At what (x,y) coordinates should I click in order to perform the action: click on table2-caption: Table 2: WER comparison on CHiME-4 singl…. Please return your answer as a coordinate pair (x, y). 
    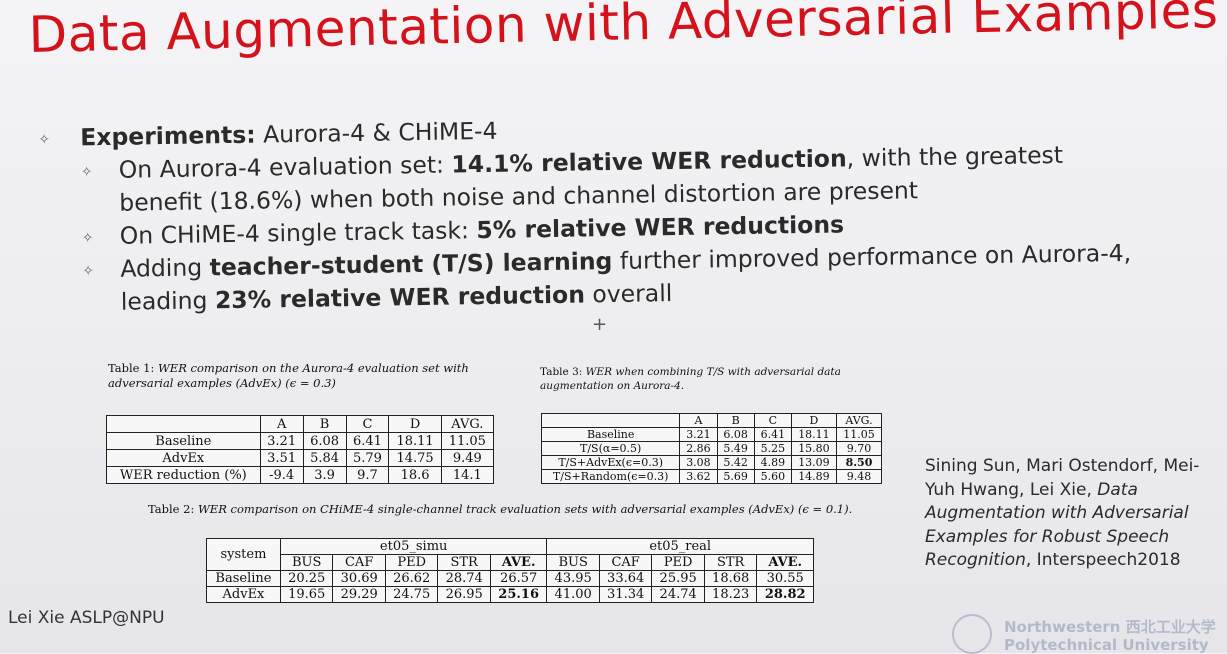
    Looking at the image, I should click on (500, 509).